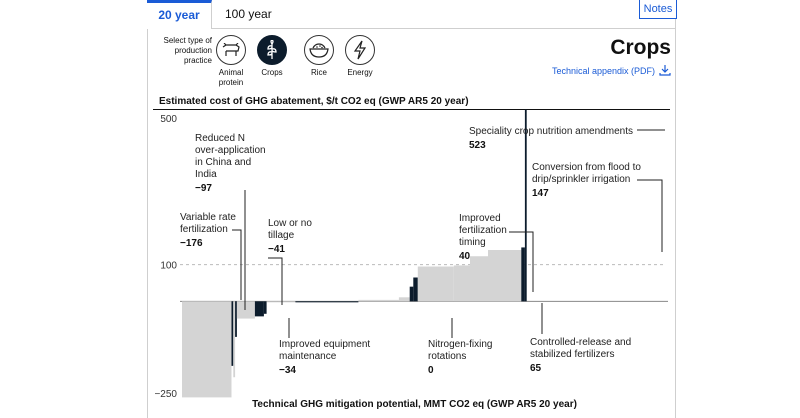  What do you see at coordinates (580, 342) in the screenshot?
I see `annotation-label: Controlled-release and` at bounding box center [580, 342].